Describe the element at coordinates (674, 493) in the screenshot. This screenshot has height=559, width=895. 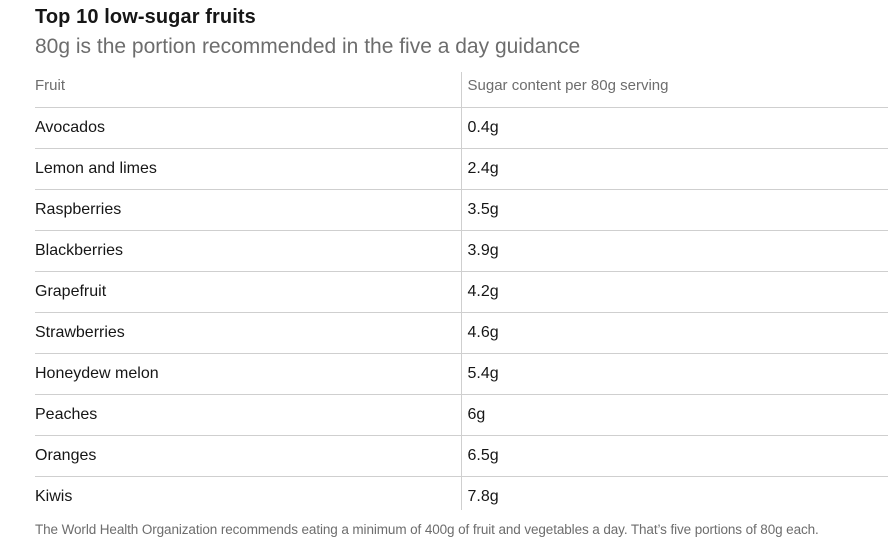
I see `sugar-value-cell: 7.8g` at that location.